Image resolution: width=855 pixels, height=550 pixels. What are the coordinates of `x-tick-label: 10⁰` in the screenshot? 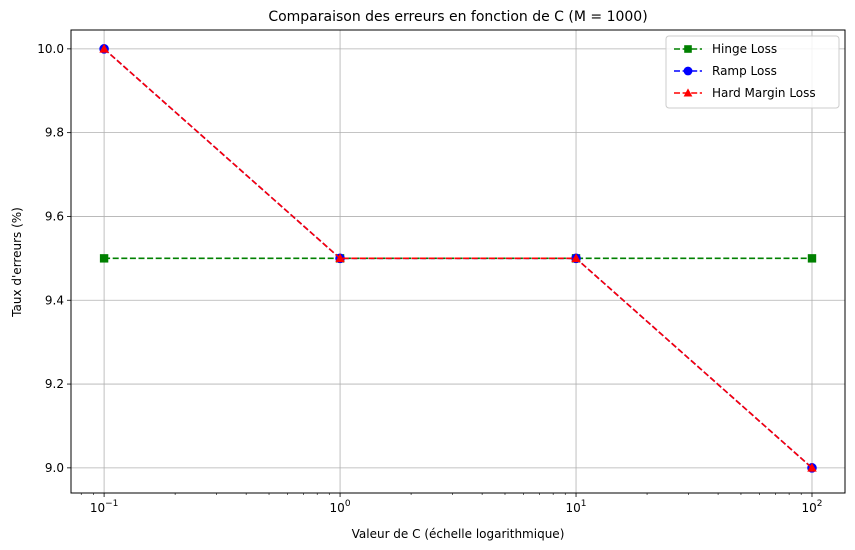 It's located at (340, 507).